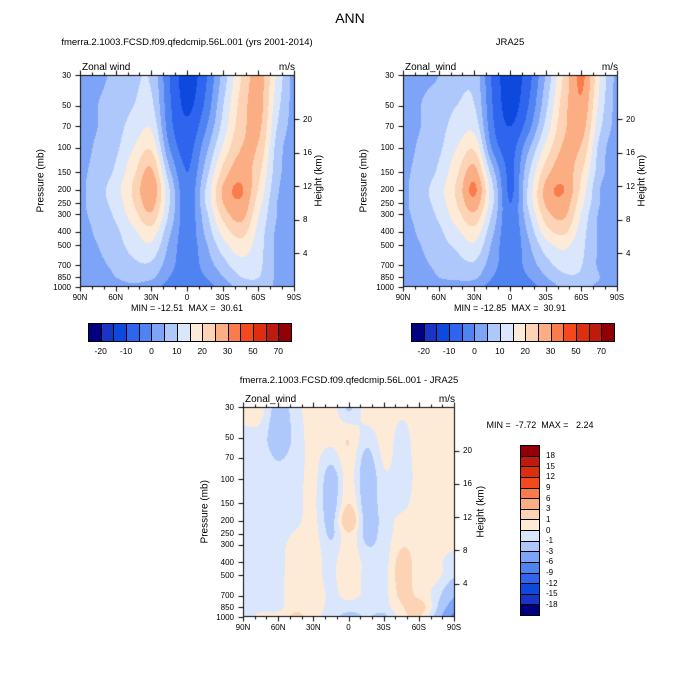 The width and height of the screenshot is (700, 700). Describe the element at coordinates (530, 610) in the screenshot. I see `panel3-labelbar-box` at that location.